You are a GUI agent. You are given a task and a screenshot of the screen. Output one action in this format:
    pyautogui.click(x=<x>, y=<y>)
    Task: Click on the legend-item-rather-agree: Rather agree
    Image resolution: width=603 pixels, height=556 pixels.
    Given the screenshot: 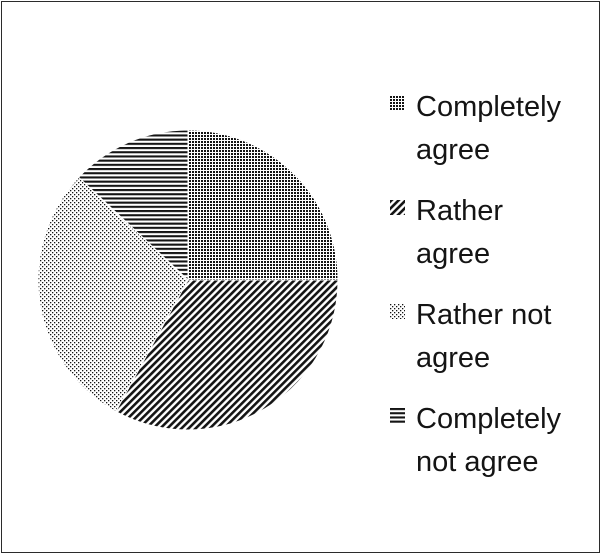 What is the action you would take?
    pyautogui.click(x=491, y=242)
    